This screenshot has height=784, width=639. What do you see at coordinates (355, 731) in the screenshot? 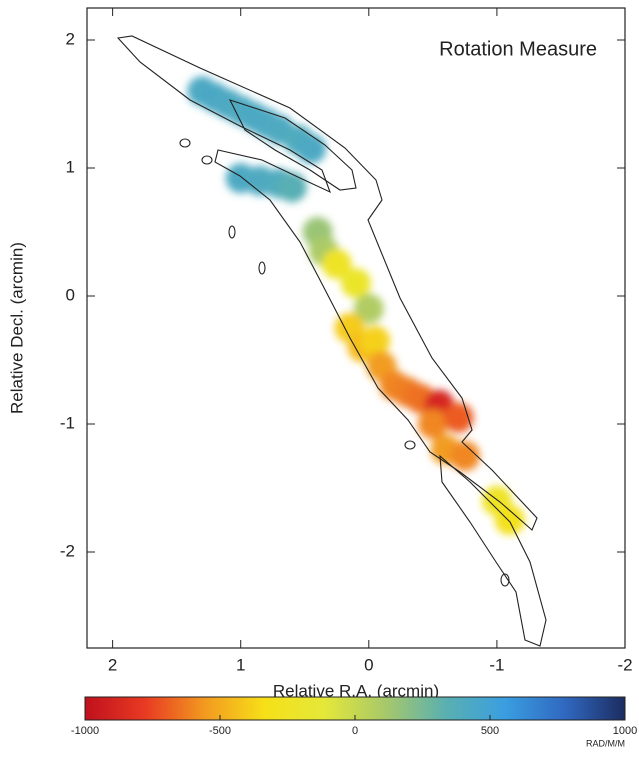
I see `colorbar-tick-label: 0` at bounding box center [355, 731].